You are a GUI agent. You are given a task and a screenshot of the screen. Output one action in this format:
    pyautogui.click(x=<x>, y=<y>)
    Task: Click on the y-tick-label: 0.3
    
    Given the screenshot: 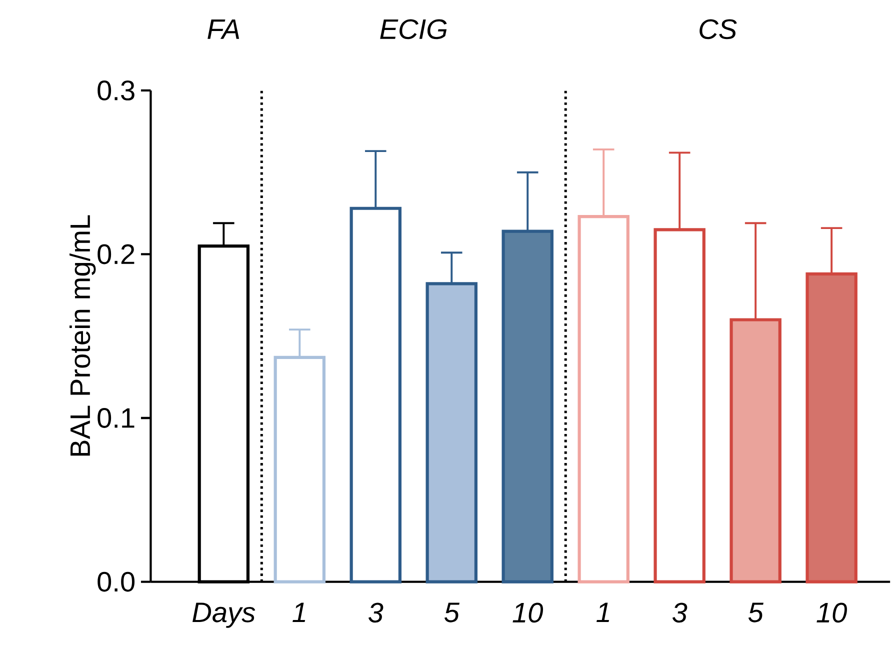 What is the action you would take?
    pyautogui.click(x=116, y=90)
    